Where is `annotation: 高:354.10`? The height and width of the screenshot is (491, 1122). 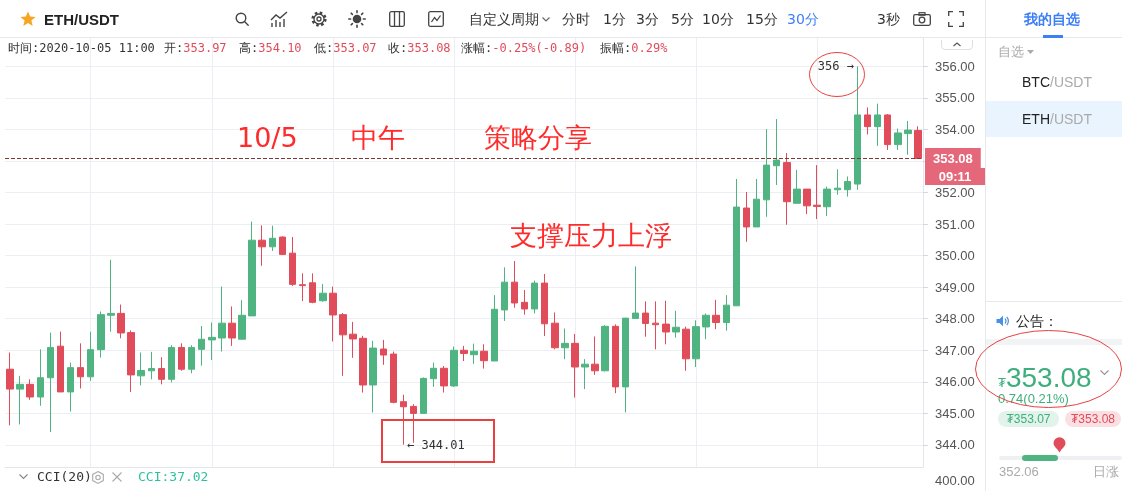 annotation: 高:354.10 is located at coordinates (270, 48).